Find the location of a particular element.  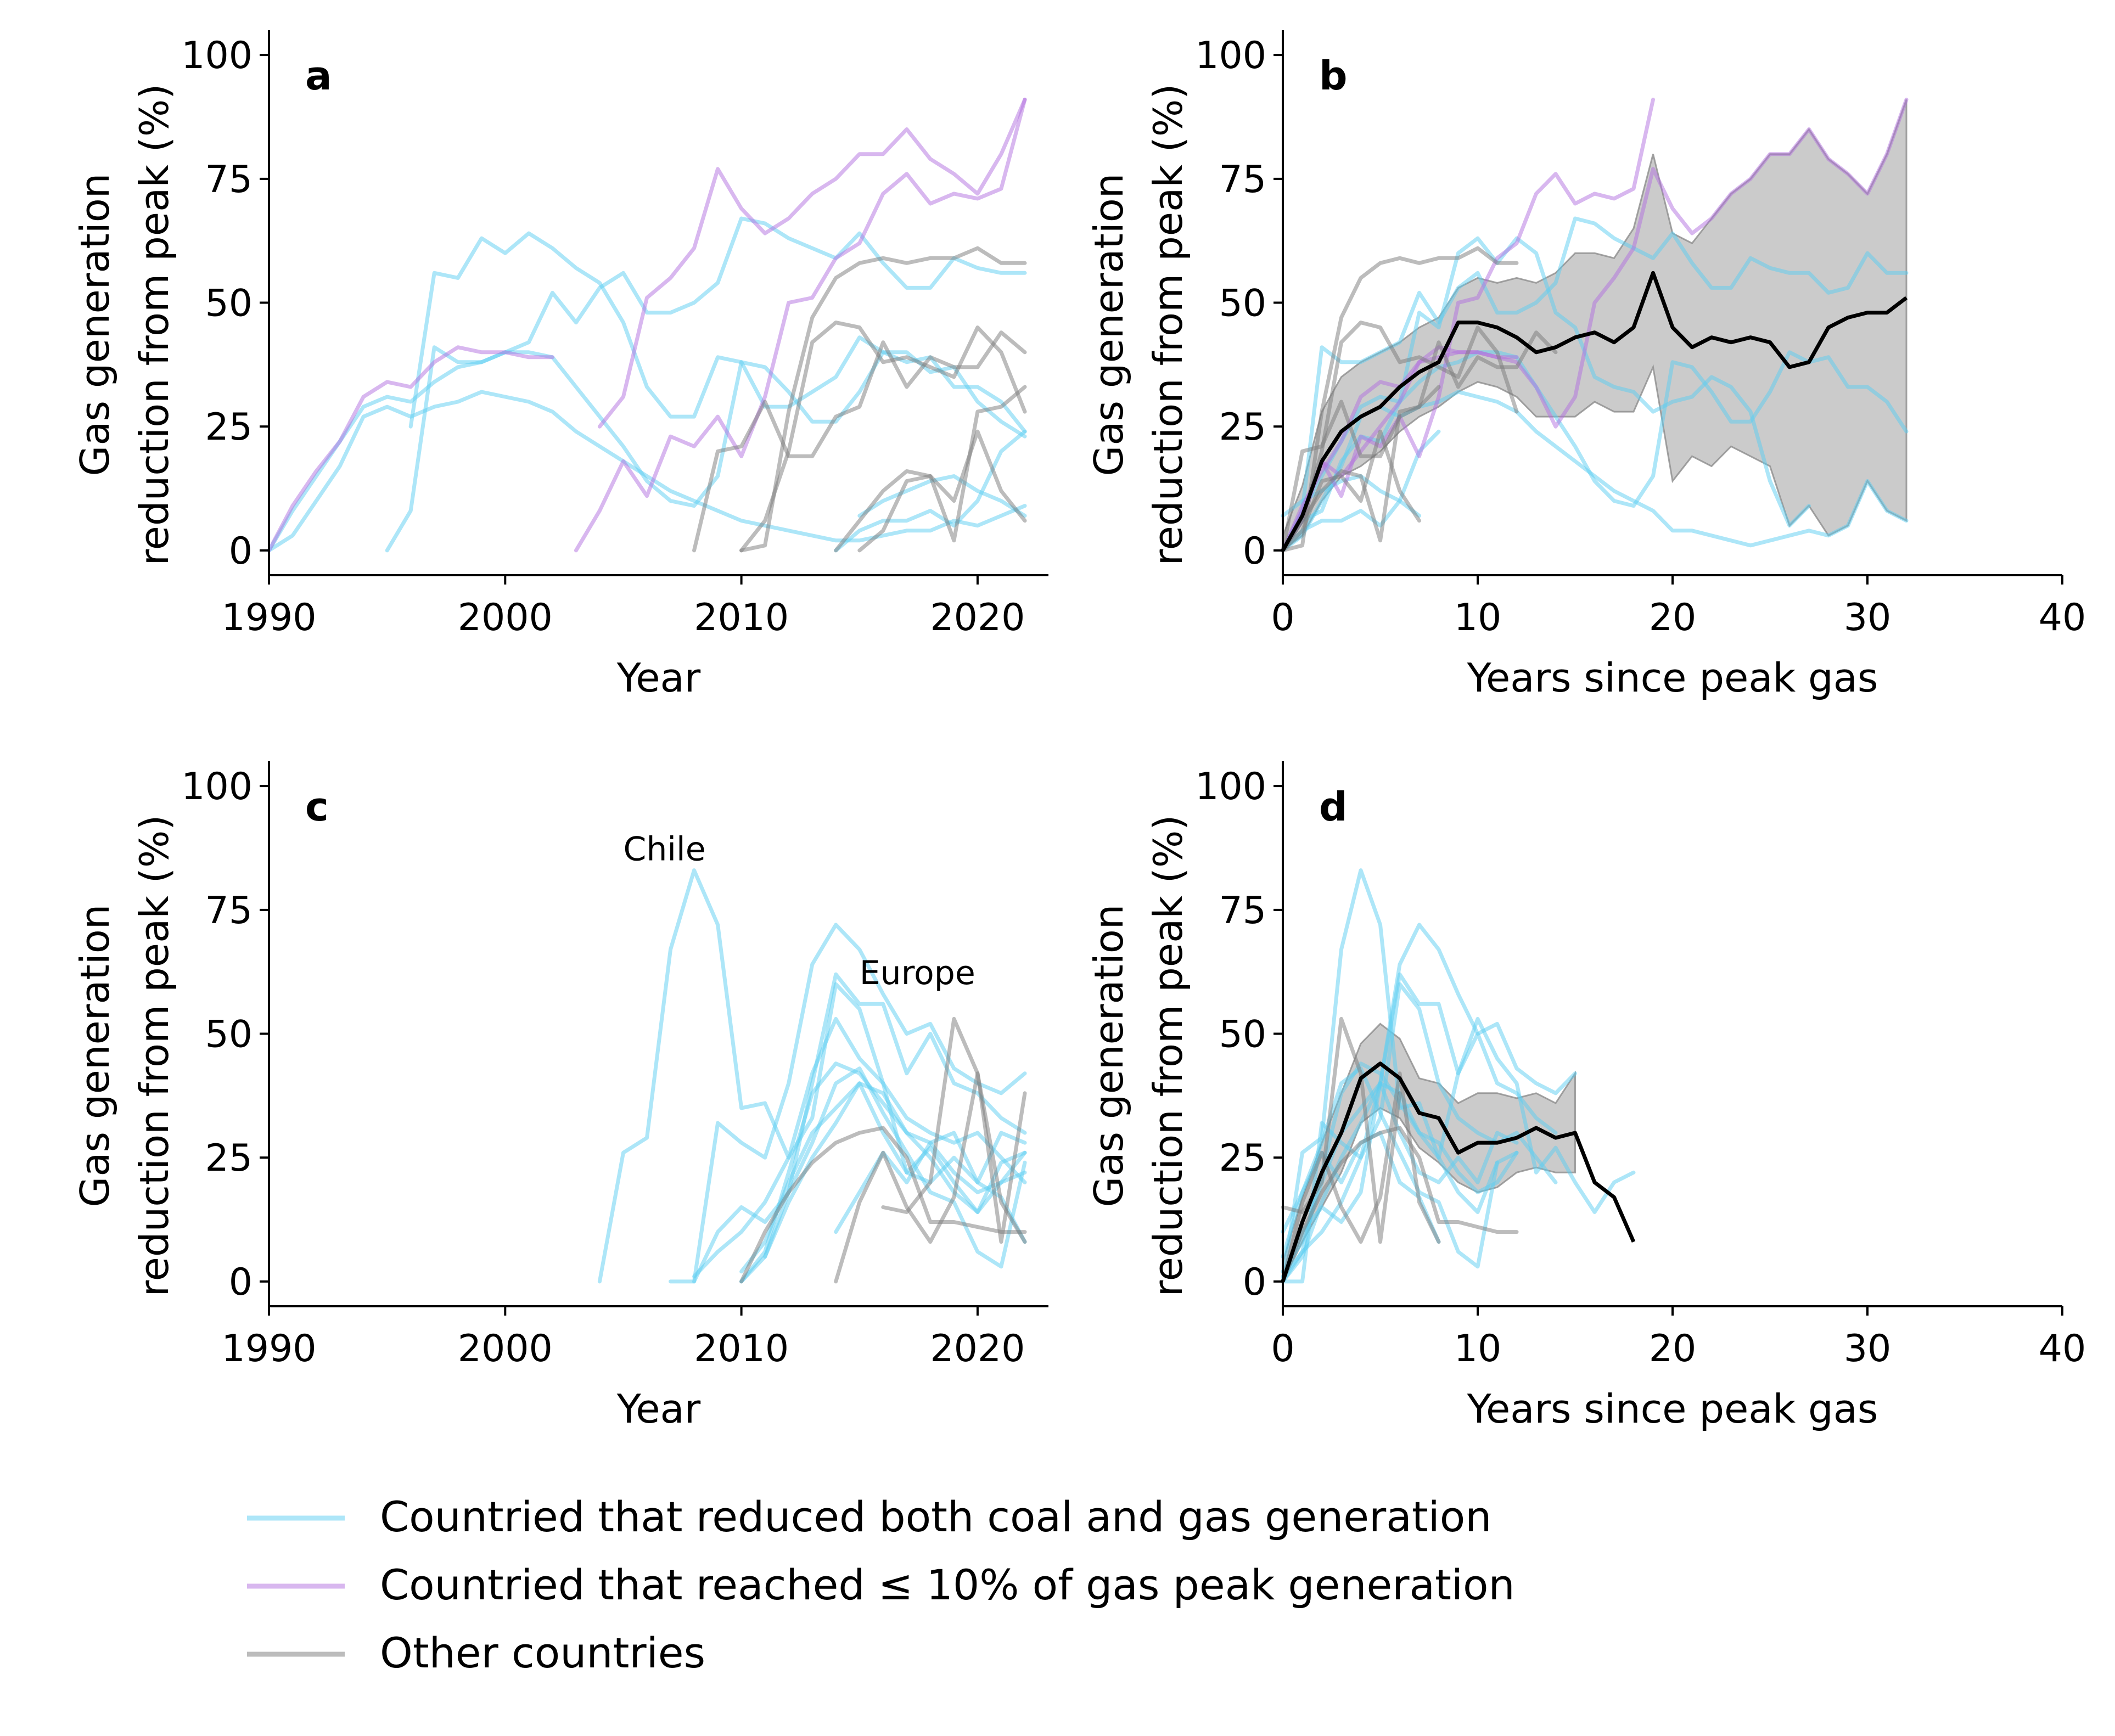

x-tick-label: 2000 is located at coordinates (505, 618).